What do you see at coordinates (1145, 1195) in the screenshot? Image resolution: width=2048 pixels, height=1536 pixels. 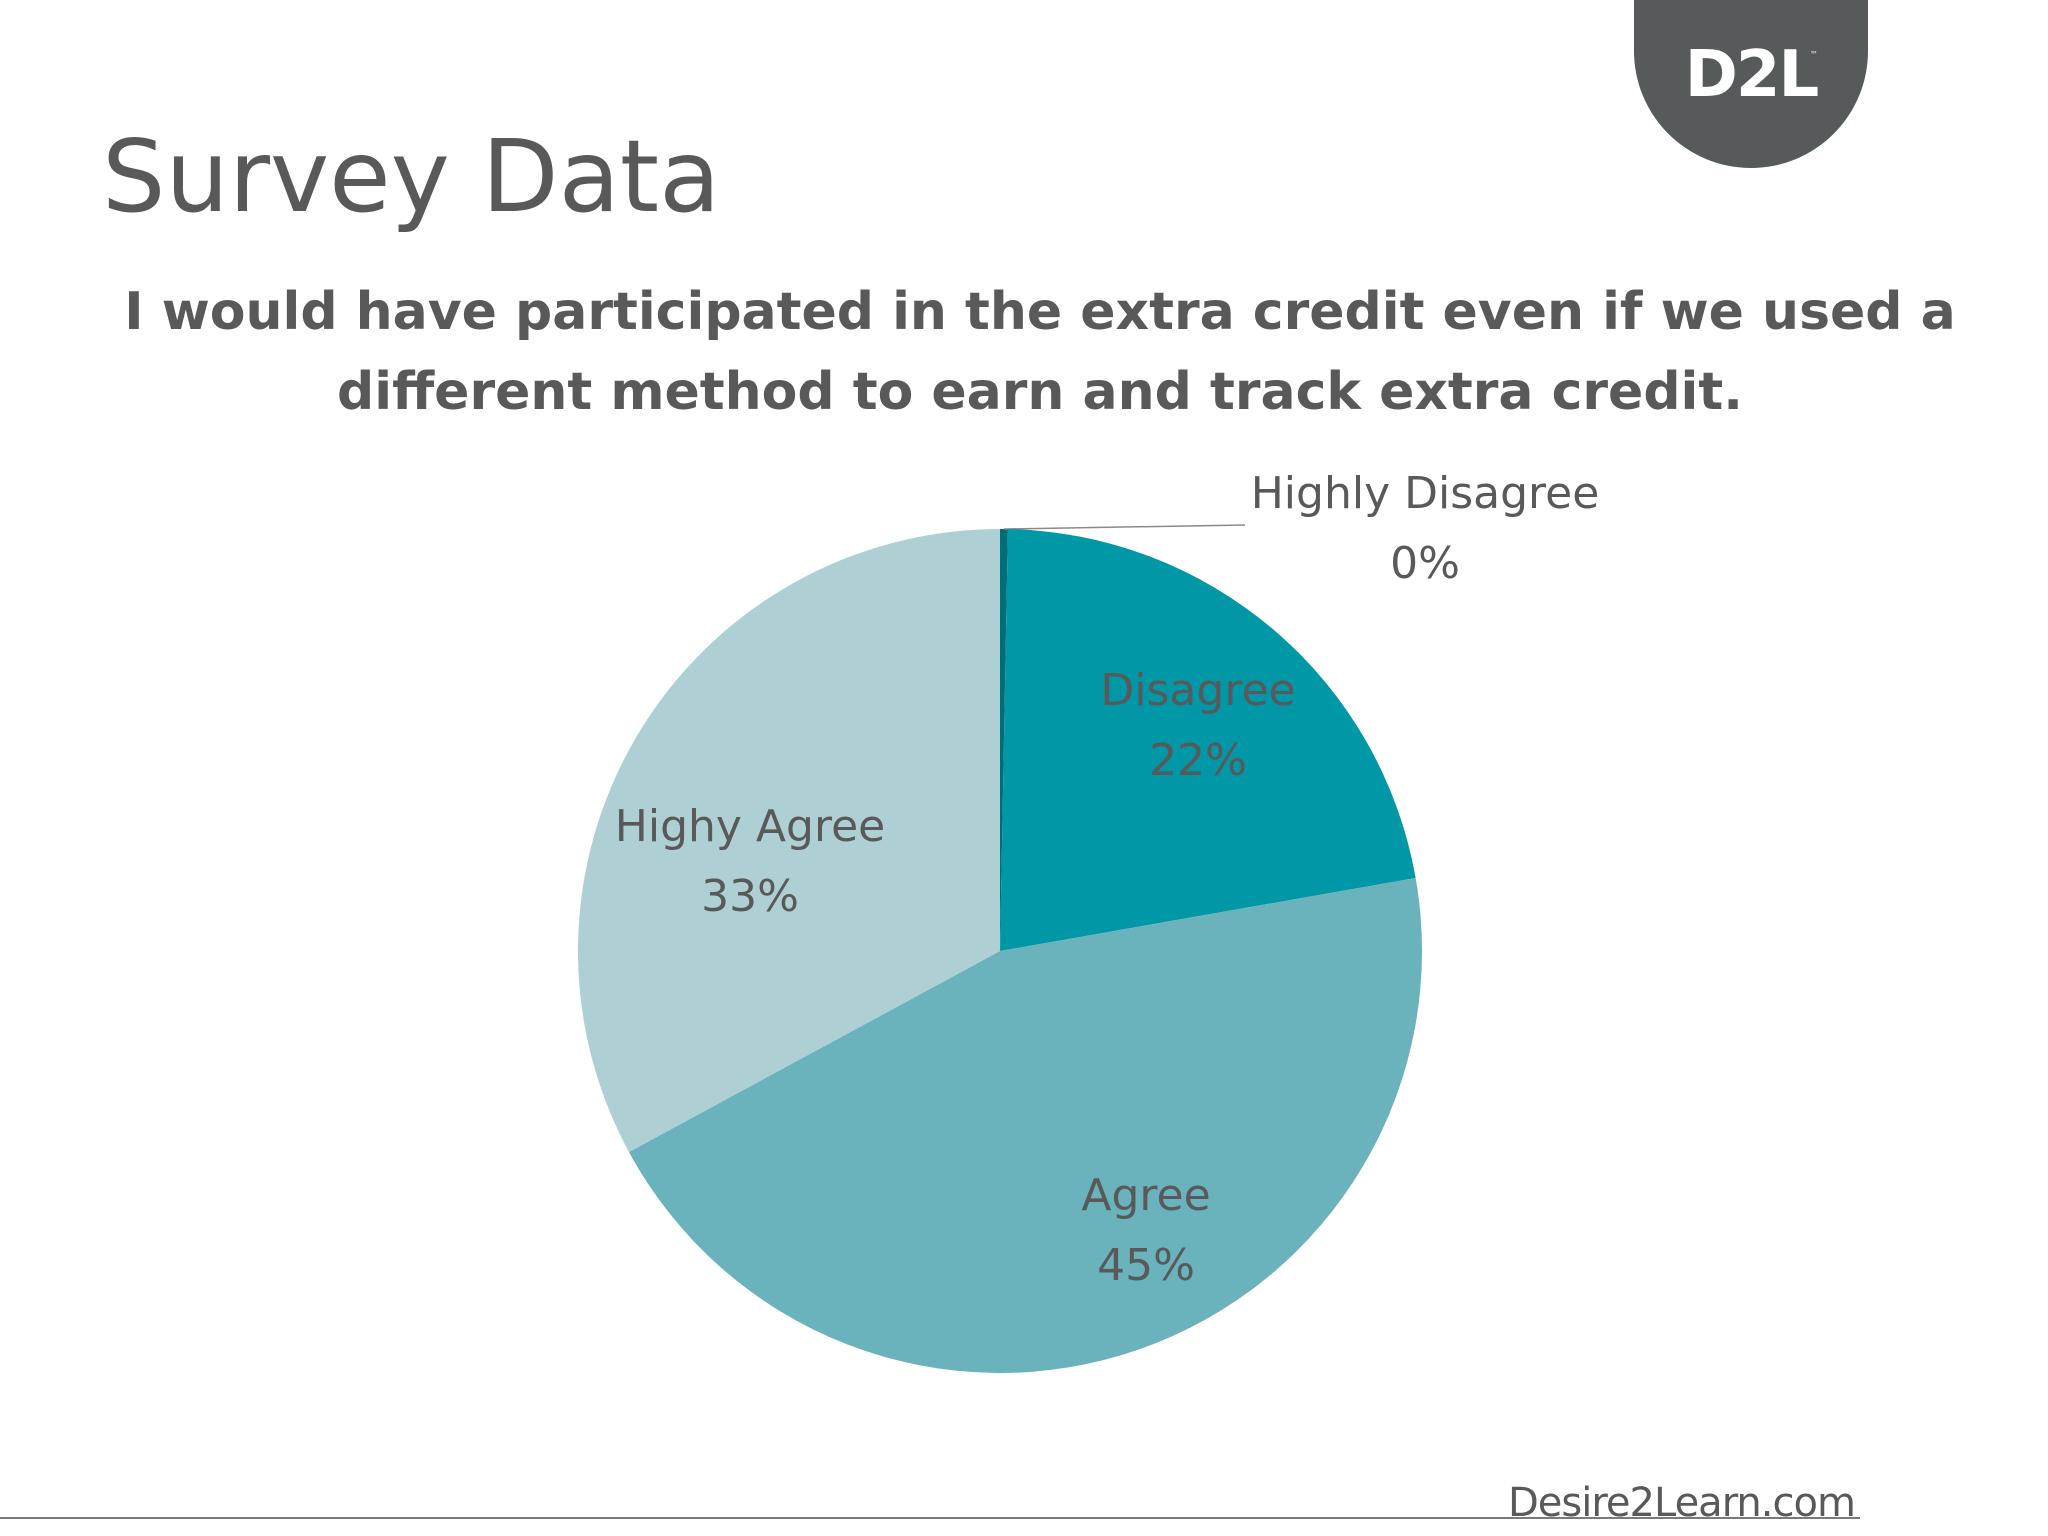 I see `slice-name-agree: Agree` at bounding box center [1145, 1195].